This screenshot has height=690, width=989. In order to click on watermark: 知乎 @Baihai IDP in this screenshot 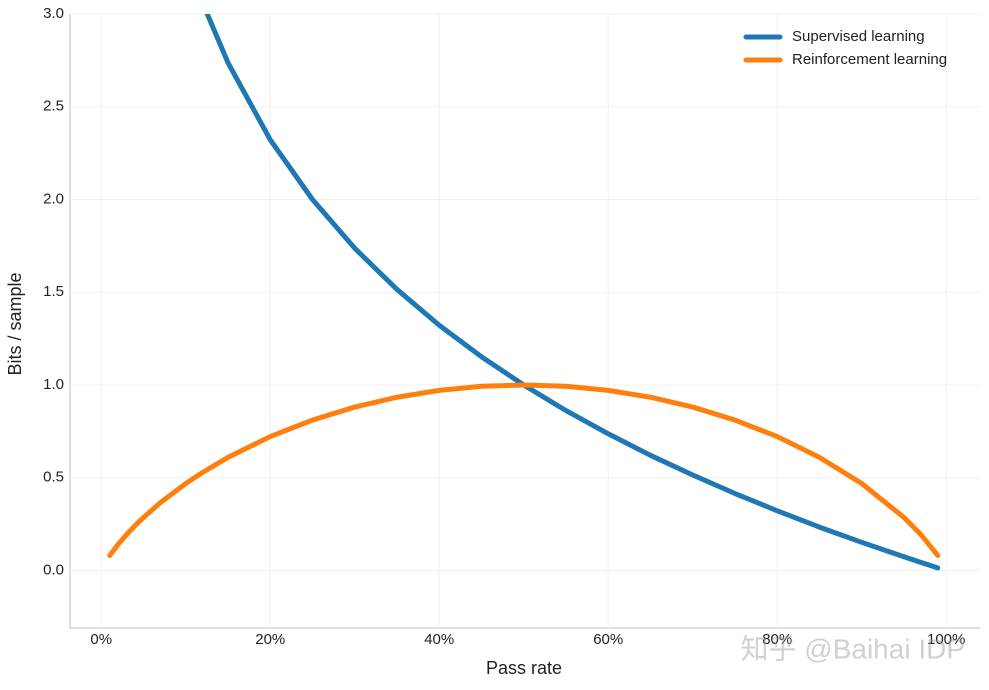, I will do `click(853, 648)`.